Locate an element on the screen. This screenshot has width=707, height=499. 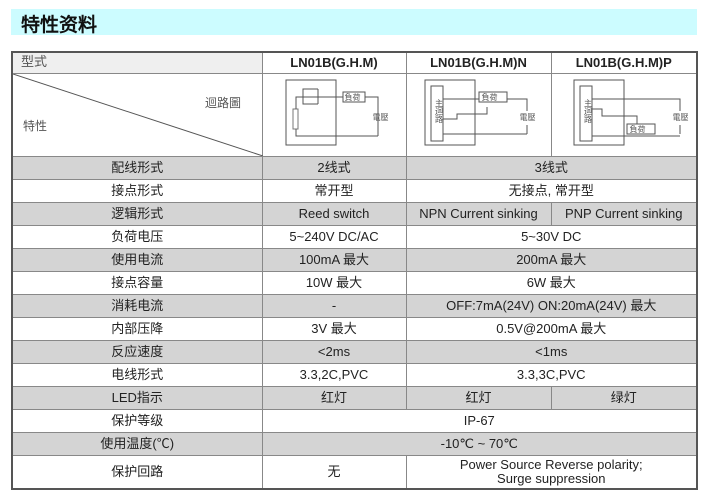
npn-circuit-icon is located at coordinates (475, 112).